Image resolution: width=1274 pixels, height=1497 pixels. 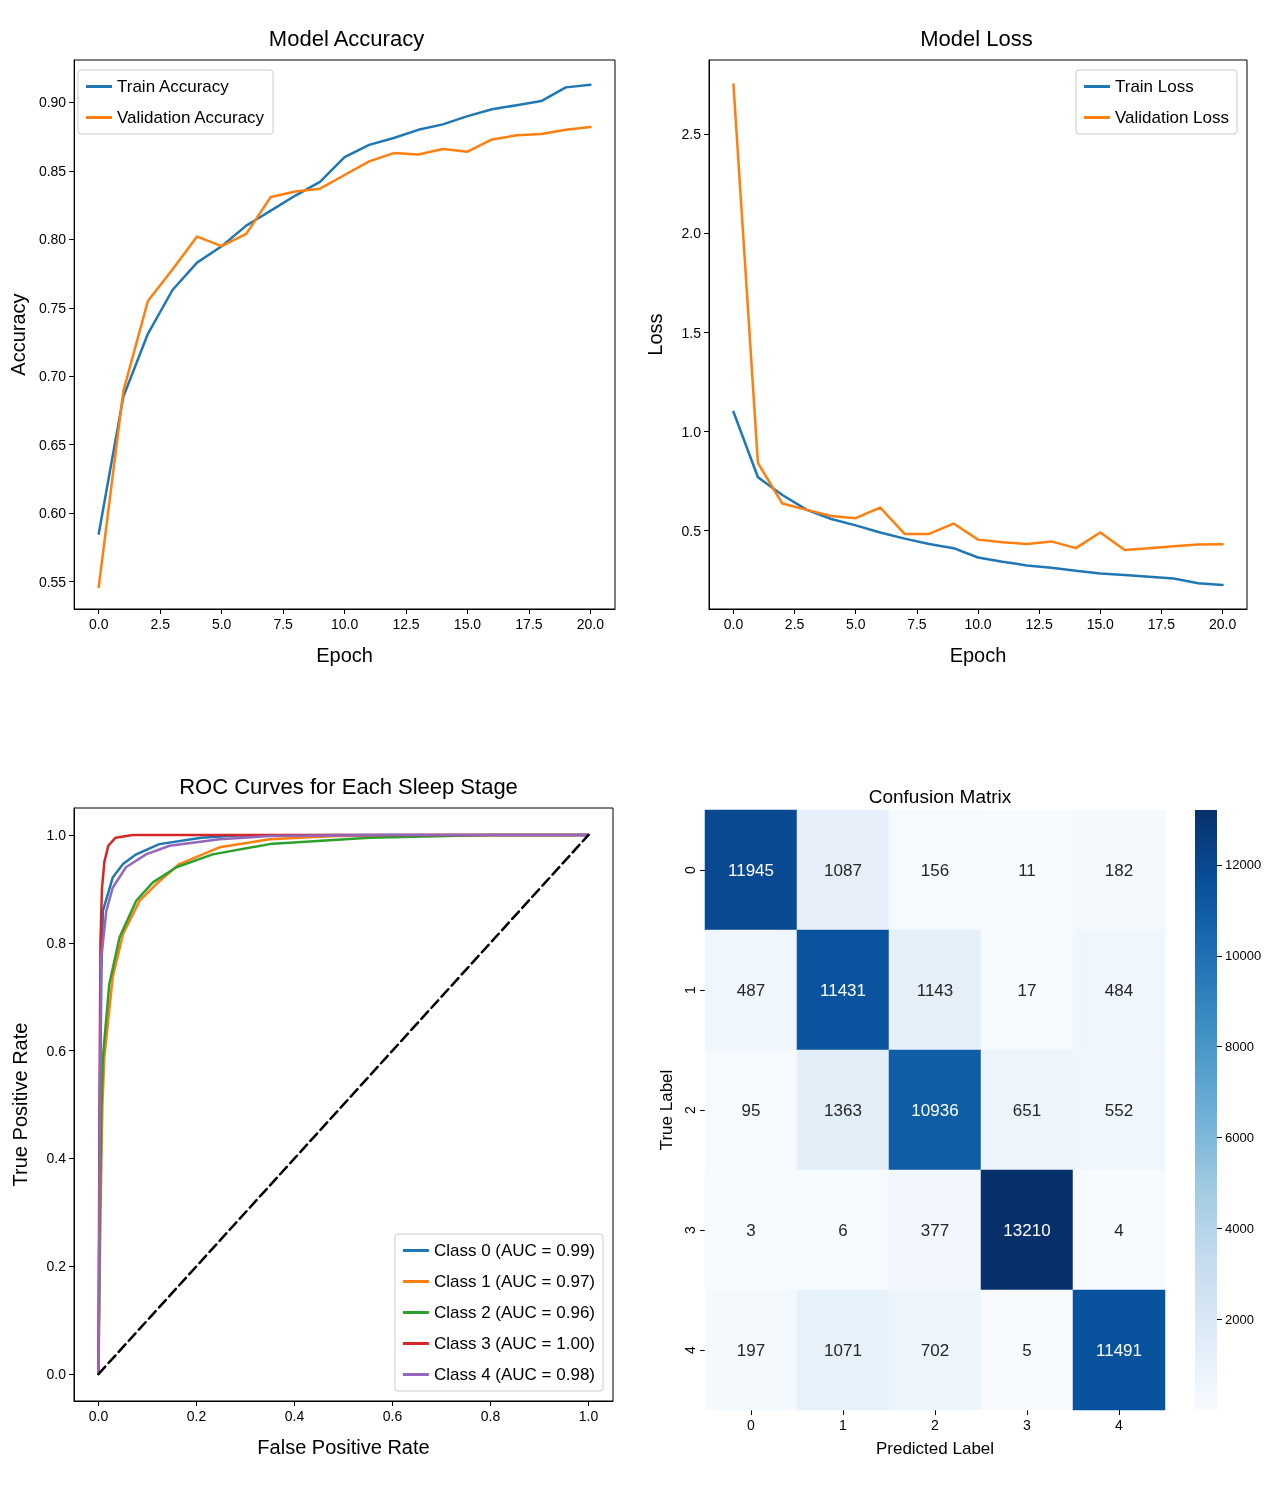 What do you see at coordinates (978, 624) in the screenshot?
I see `x-tick-label: 10.0` at bounding box center [978, 624].